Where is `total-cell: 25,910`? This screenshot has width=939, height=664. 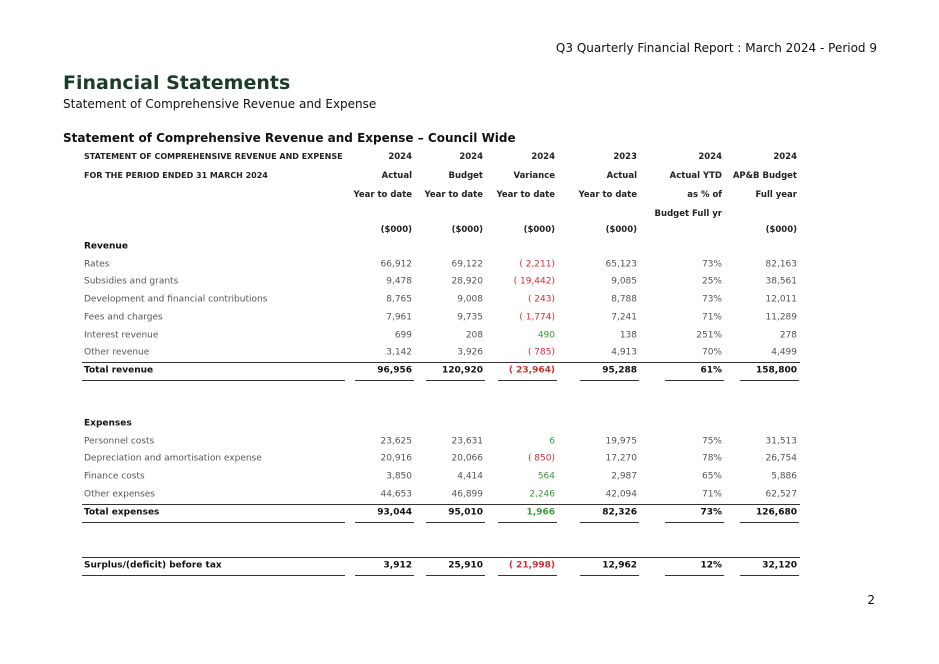 total-cell: 25,910 is located at coordinates (465, 565).